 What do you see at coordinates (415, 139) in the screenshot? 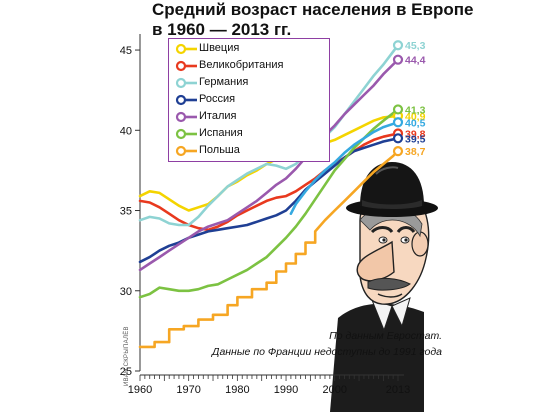
I see `series-end-label-4: 39,5` at bounding box center [415, 139].